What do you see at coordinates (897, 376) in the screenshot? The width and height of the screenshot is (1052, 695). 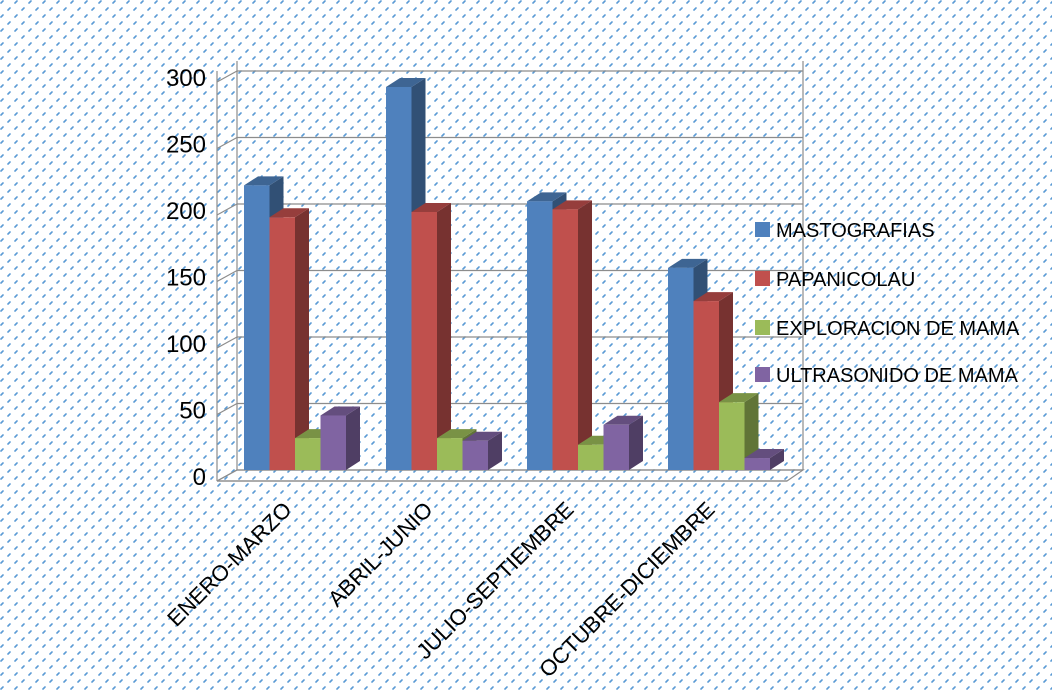 I see `legend-label: ULTRASONIDO DE MAMA` at bounding box center [897, 376].